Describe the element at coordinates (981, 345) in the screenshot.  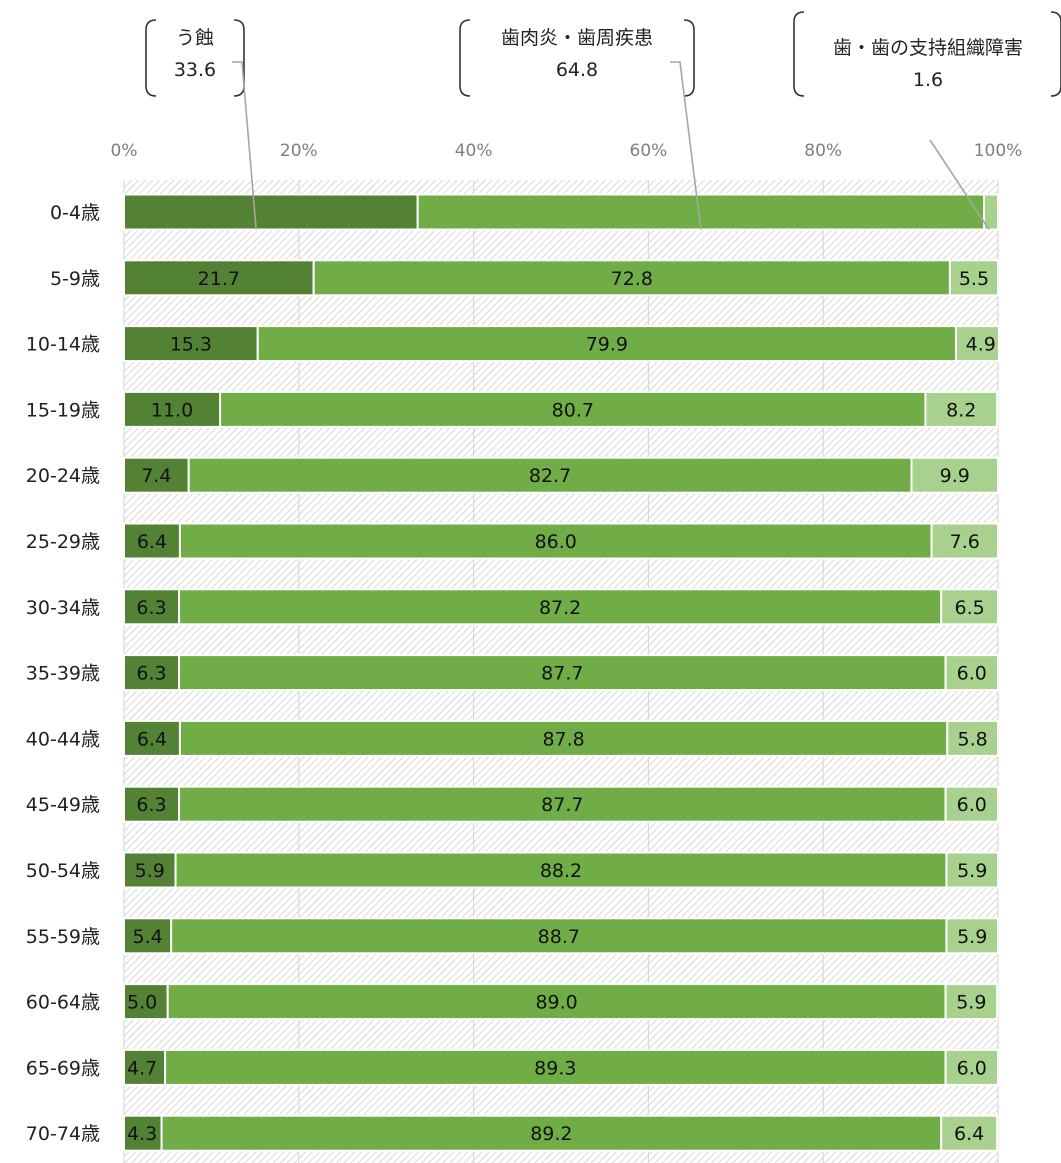
I see `data-label: 4.9` at that location.